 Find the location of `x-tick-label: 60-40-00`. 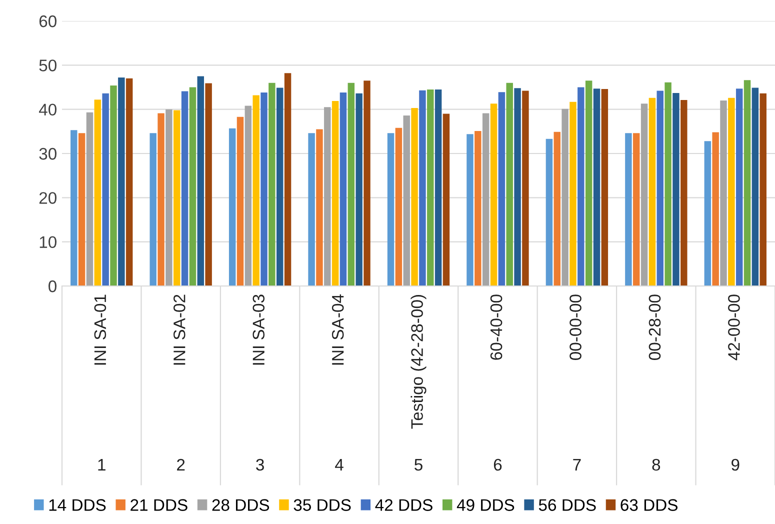

x-tick-label: 60-40-00 is located at coordinates (496, 327).